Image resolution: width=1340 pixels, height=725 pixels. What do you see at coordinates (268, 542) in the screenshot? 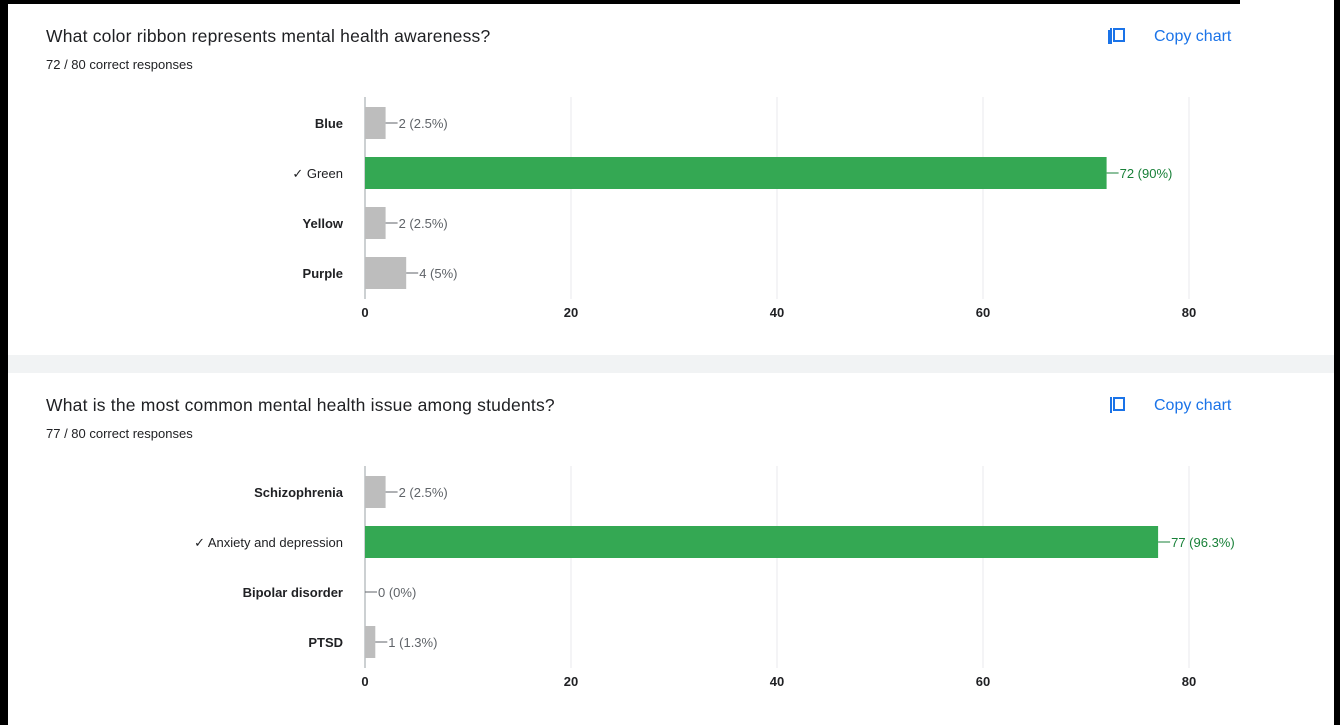
I see `category-label: ✓ Anxiety and depression` at bounding box center [268, 542].